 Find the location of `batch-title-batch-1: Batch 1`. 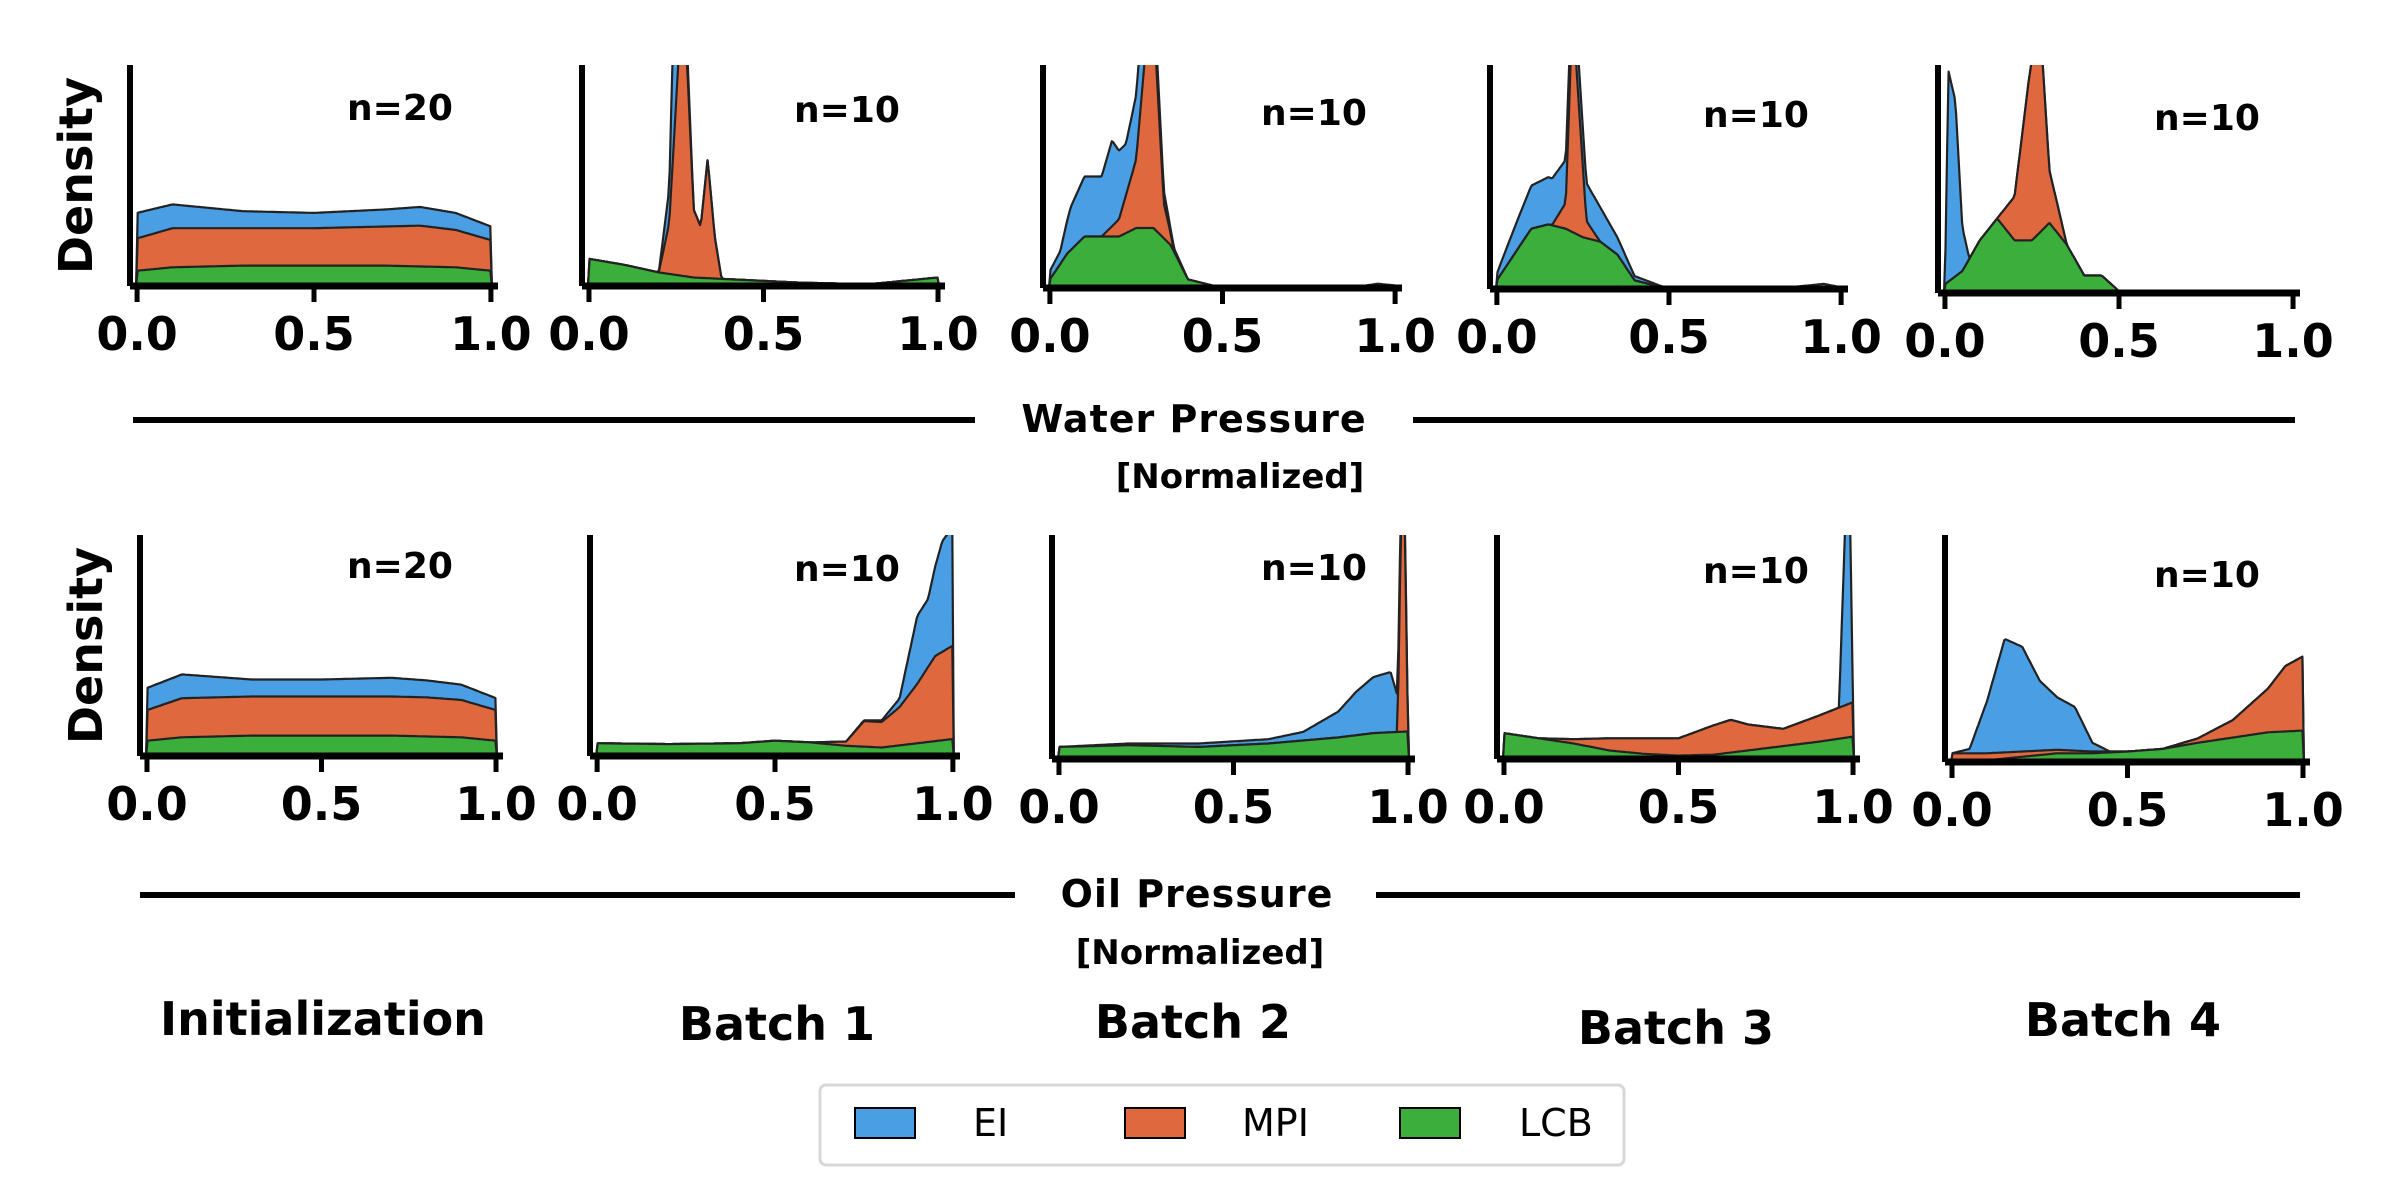

batch-title-batch-1: Batch 1 is located at coordinates (777, 1024).